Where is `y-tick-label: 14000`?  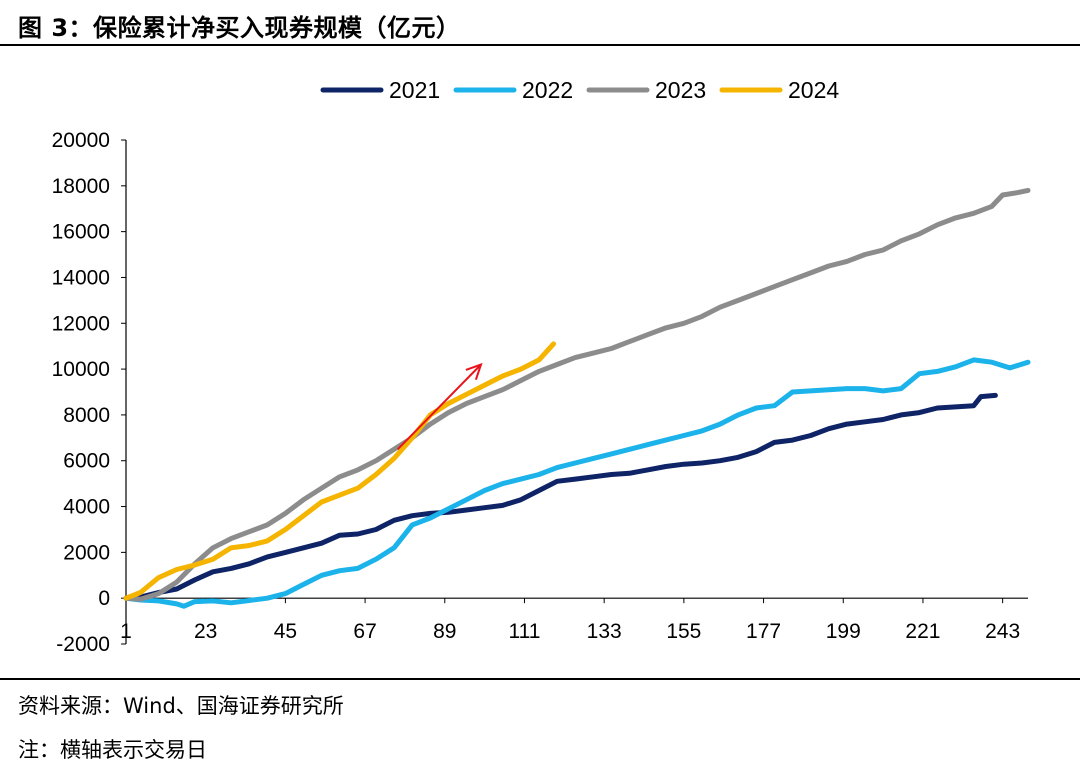 y-tick-label: 14000 is located at coordinates (81, 277).